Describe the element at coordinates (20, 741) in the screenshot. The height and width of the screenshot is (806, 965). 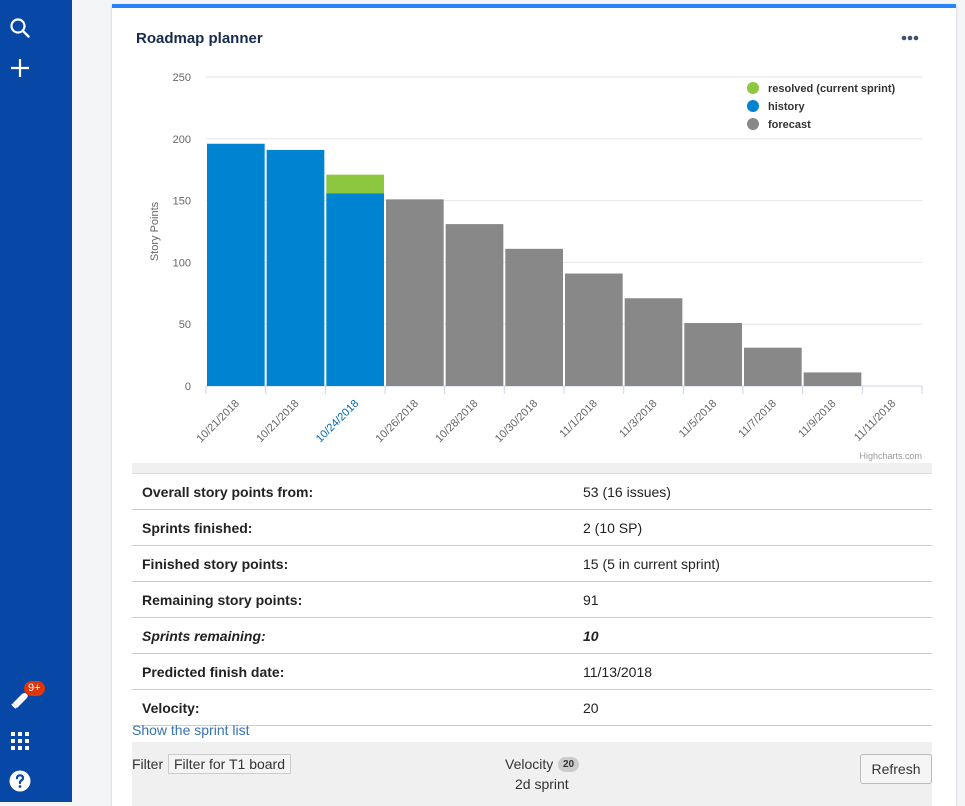
I see `app-switcher-icon` at that location.